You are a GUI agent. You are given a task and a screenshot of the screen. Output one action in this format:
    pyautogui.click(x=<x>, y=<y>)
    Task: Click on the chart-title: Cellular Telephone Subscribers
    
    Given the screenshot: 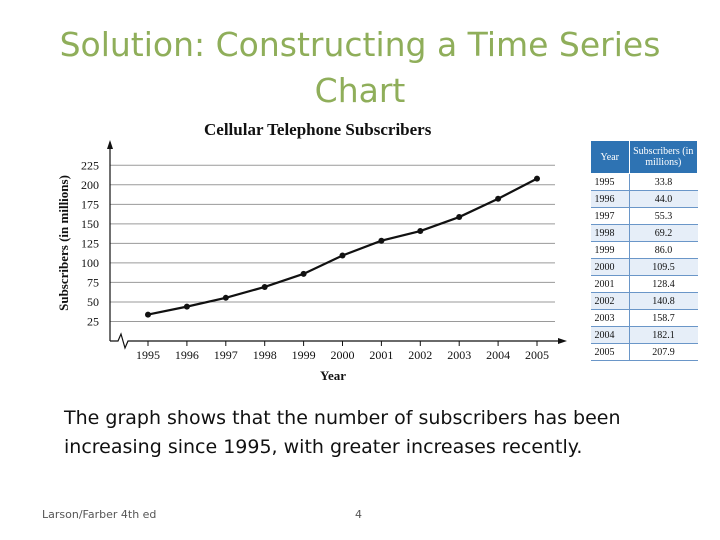 What is the action you would take?
    pyautogui.click(x=318, y=129)
    